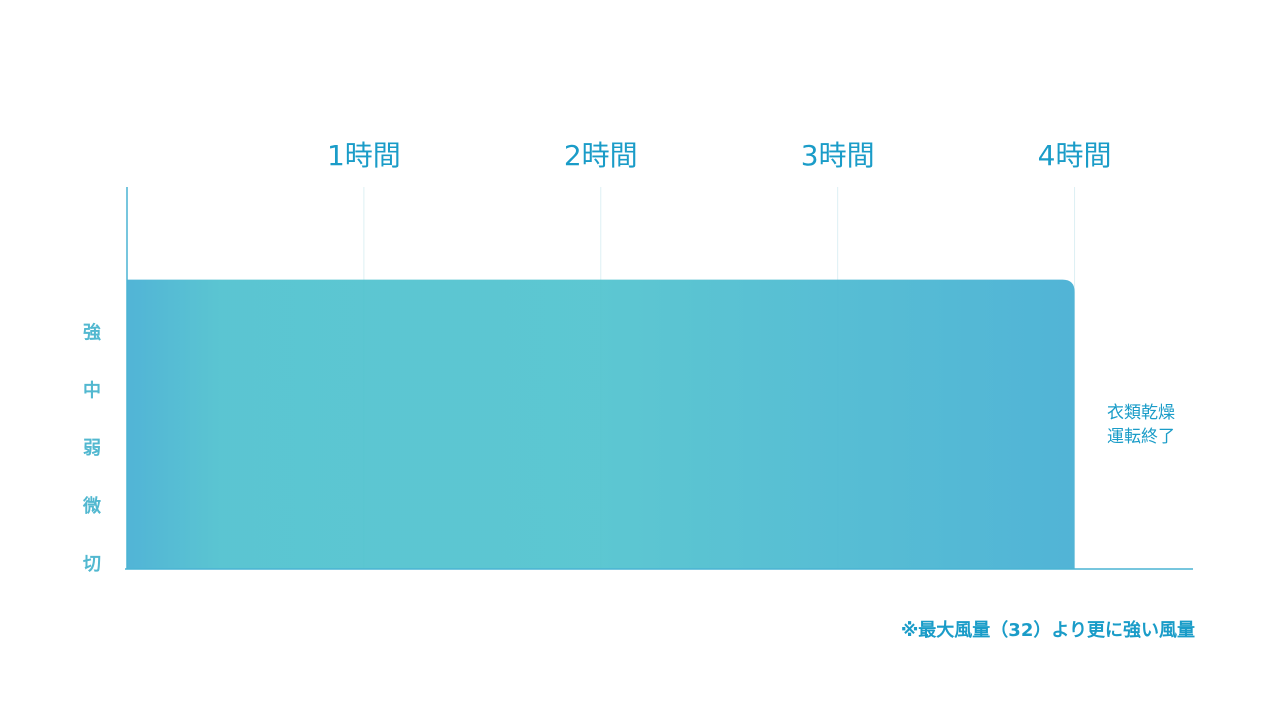  I want to click on y-tick-label: 切, so click(92, 564).